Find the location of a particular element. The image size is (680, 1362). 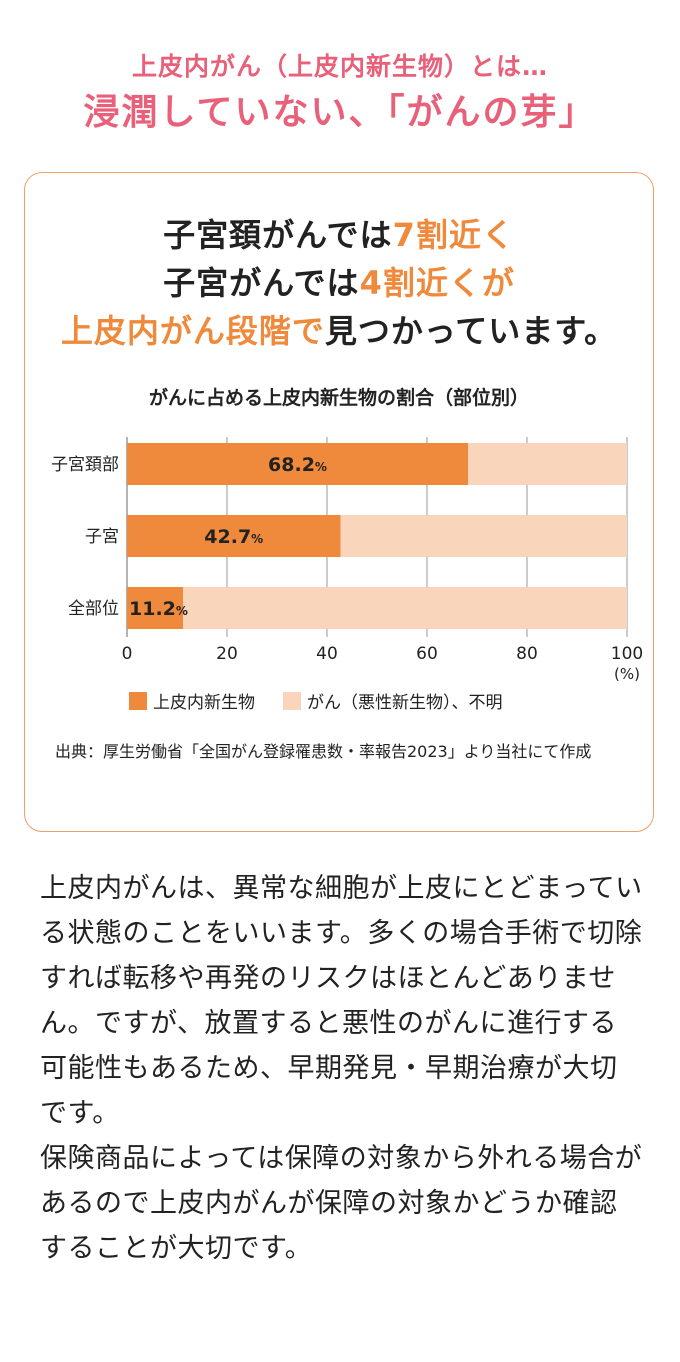

tick-label-0: 0 is located at coordinates (127, 654).